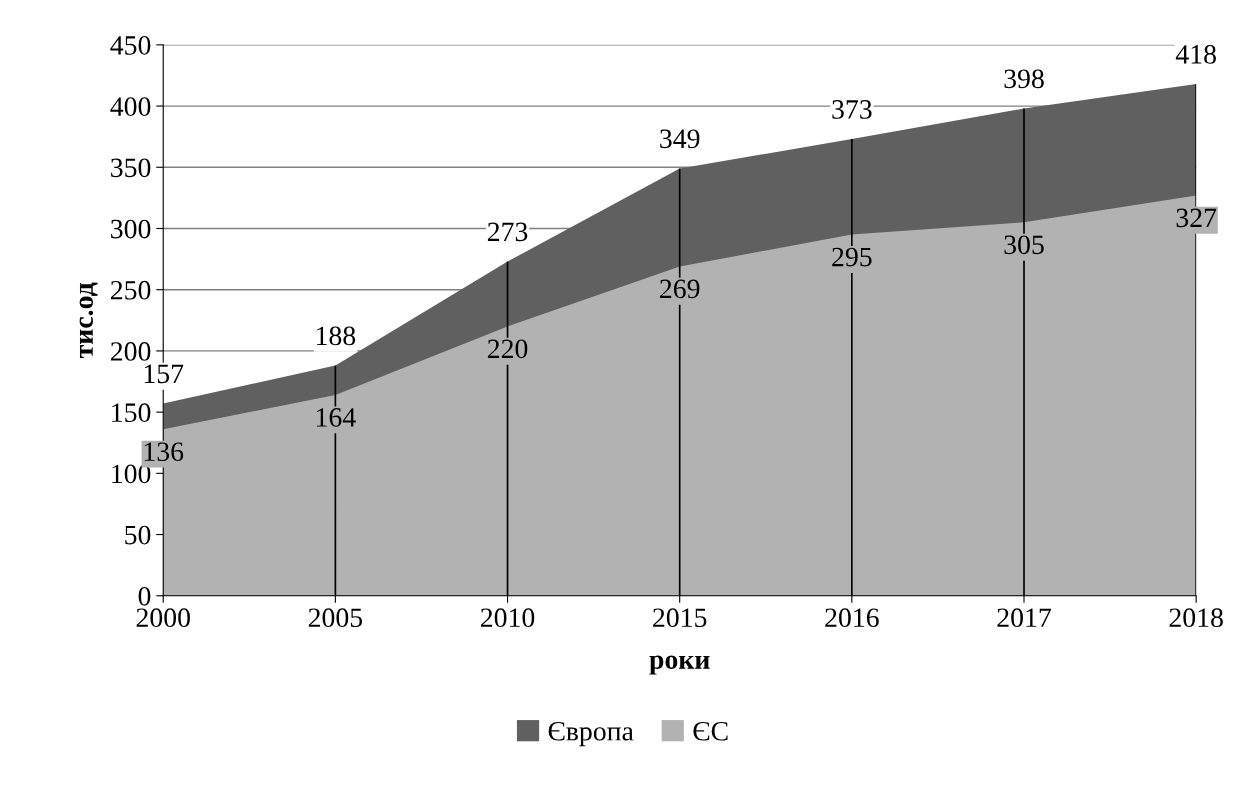 This screenshot has width=1246, height=787. Describe the element at coordinates (131, 168) in the screenshot. I see `y-tick-label: 350` at that location.